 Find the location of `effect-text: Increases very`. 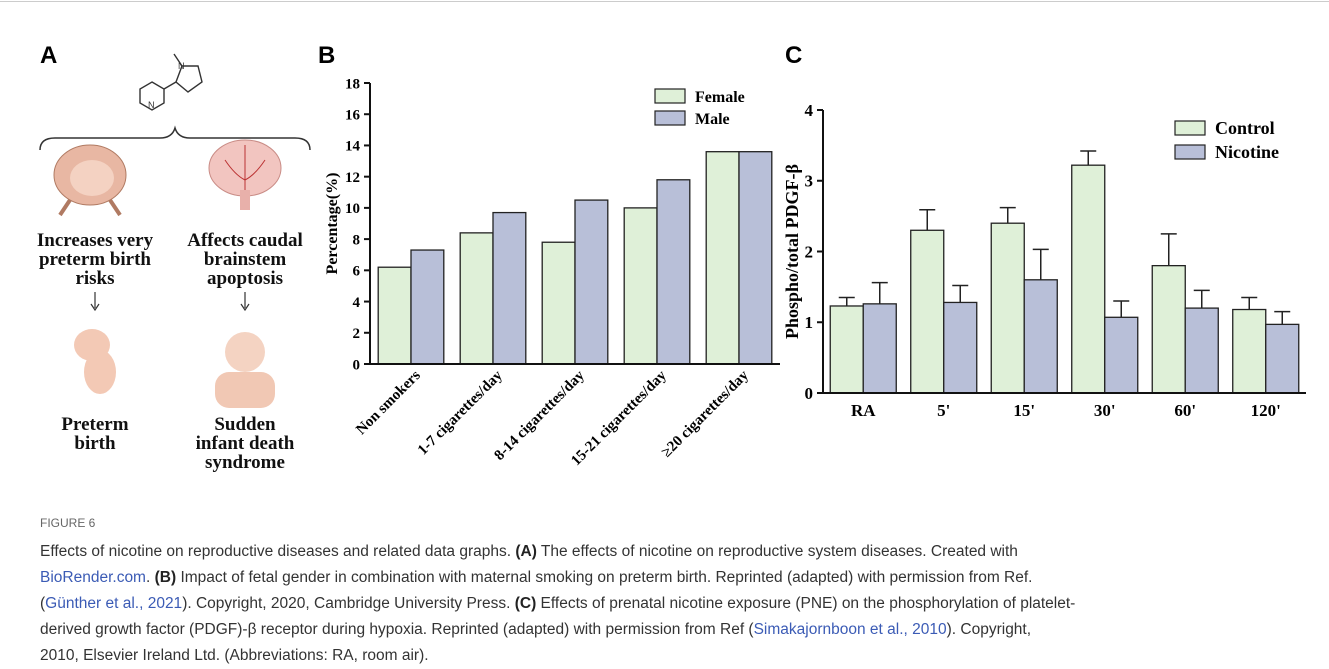

effect-text: Increases very is located at coordinates (95, 240).